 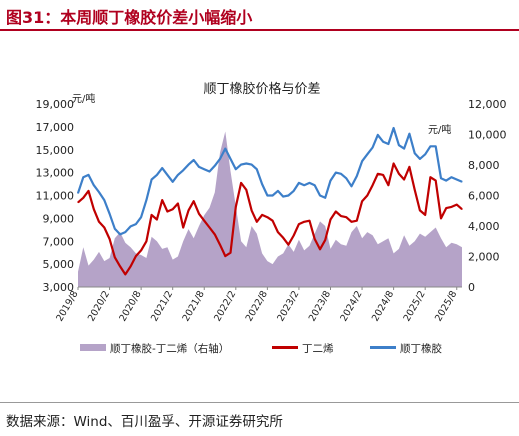 I want to click on right-tick-label: 8,000, so click(x=484, y=165).